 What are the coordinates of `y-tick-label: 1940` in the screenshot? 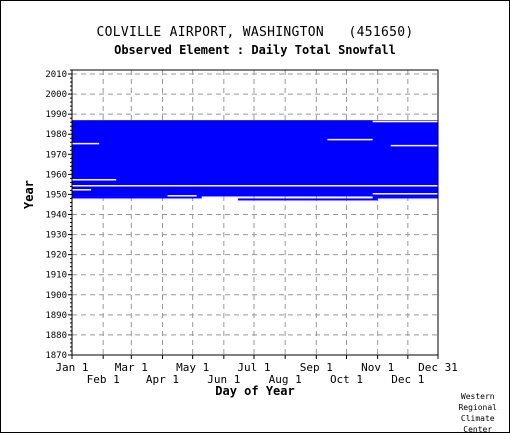 It's located at (56, 216).